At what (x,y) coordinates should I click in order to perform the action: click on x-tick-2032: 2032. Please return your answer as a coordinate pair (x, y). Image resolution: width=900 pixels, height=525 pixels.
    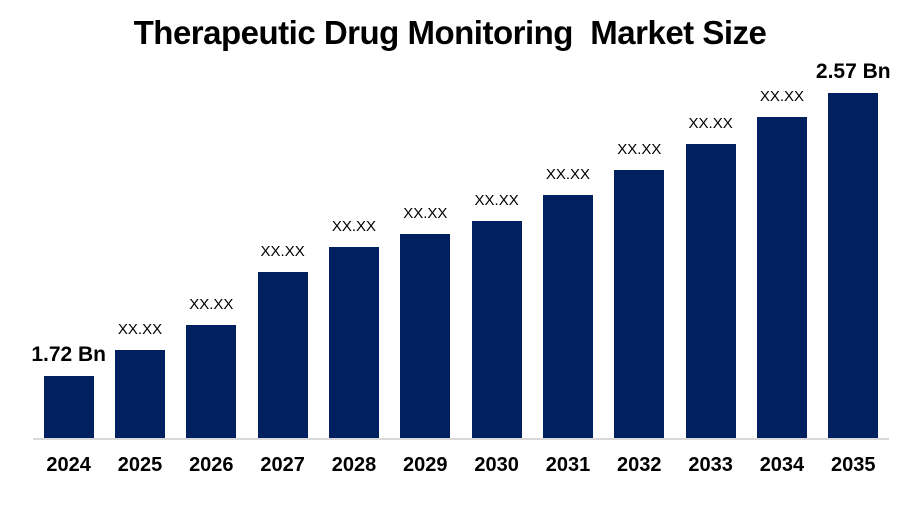
    Looking at the image, I should click on (639, 465).